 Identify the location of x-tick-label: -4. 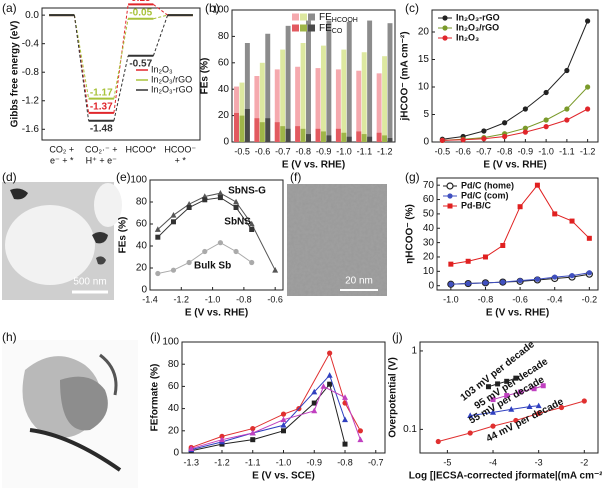
(493, 462).